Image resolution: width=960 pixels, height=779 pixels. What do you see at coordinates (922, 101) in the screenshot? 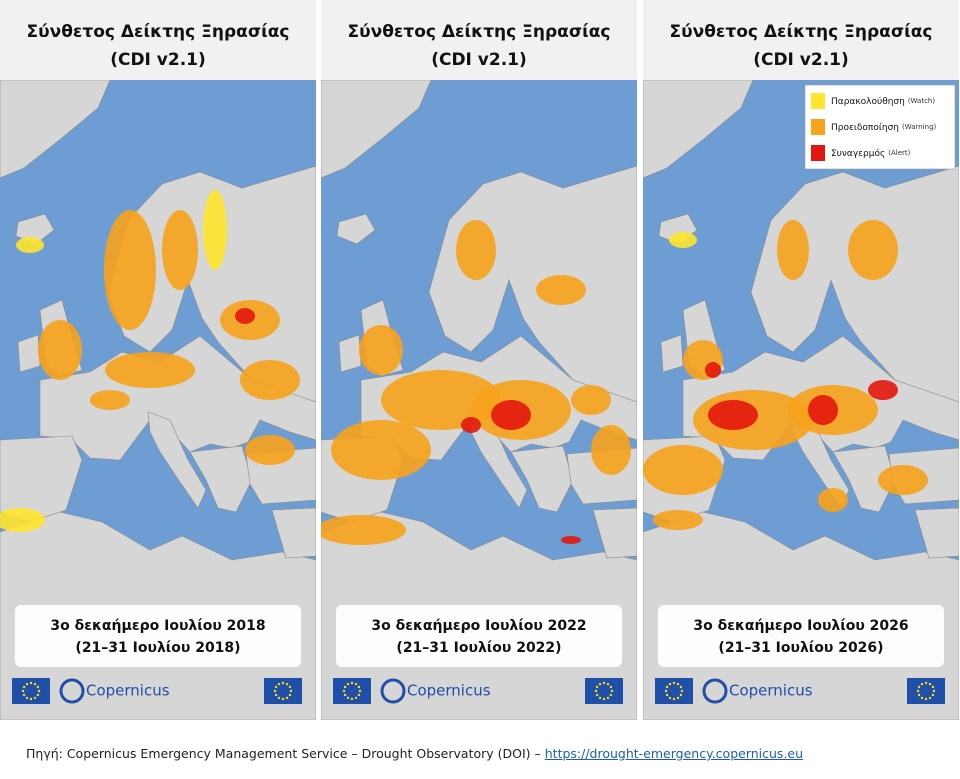
I see `legend-note: (Watch)` at bounding box center [922, 101].